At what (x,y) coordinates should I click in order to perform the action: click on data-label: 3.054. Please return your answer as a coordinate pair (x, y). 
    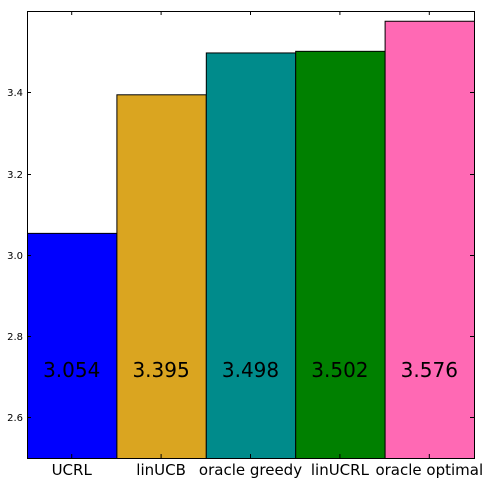
    Looking at the image, I should click on (71, 370).